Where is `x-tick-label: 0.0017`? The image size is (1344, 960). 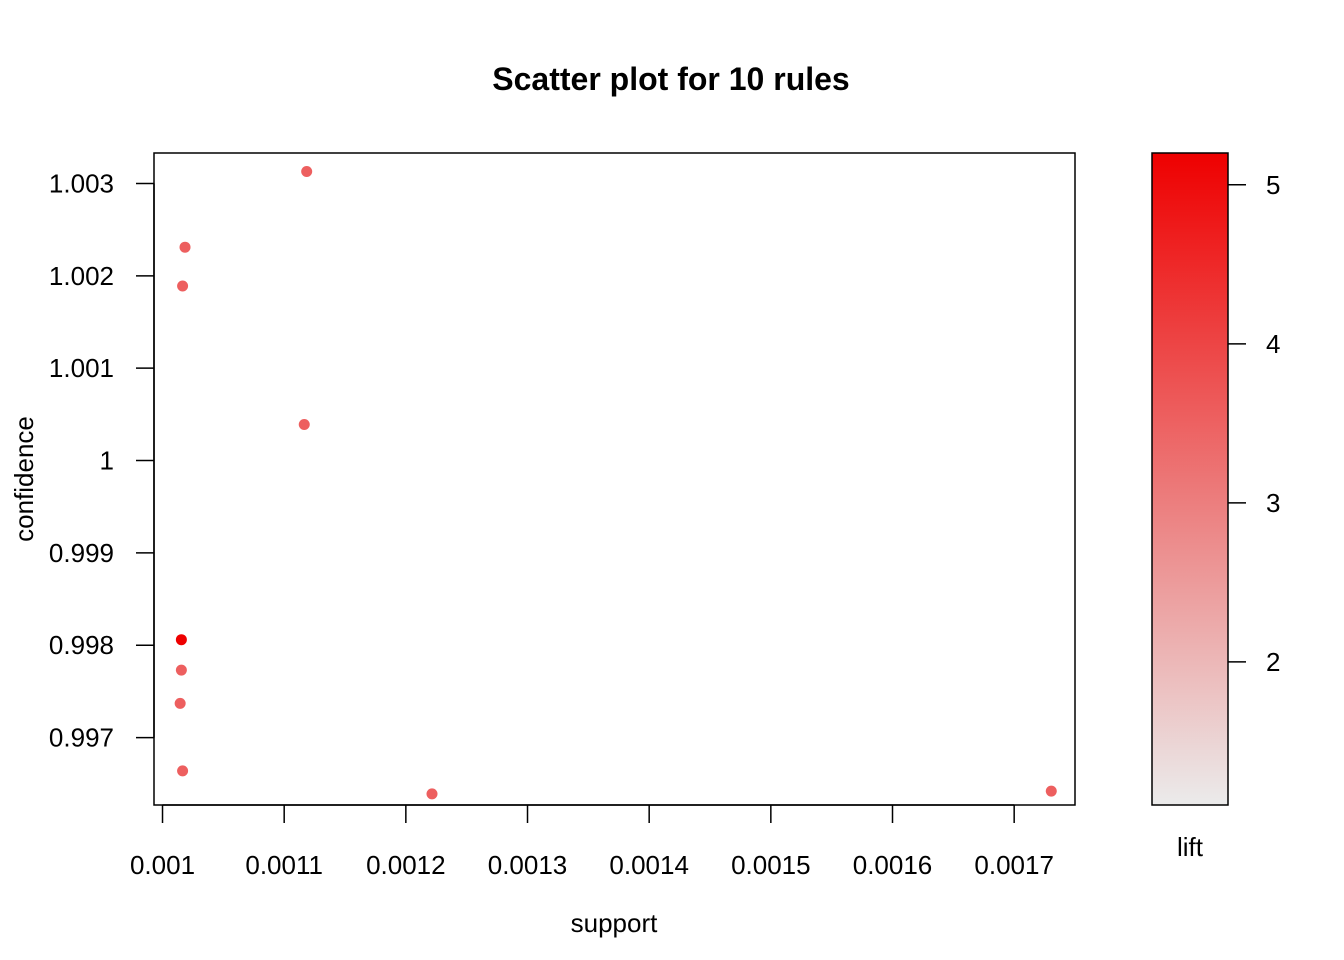
x-tick-label: 0.0017 is located at coordinates (1014, 865).